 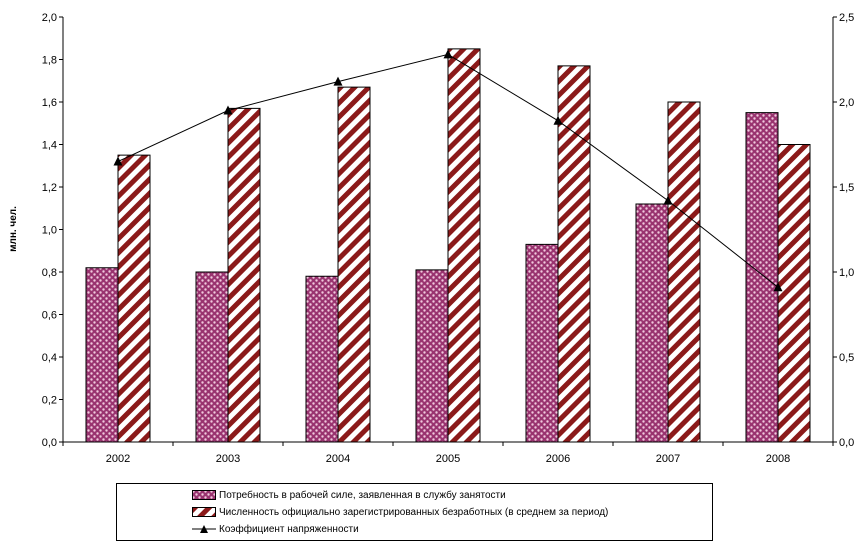 What do you see at coordinates (338, 459) in the screenshot?
I see `x-tick-label: 2004` at bounding box center [338, 459].